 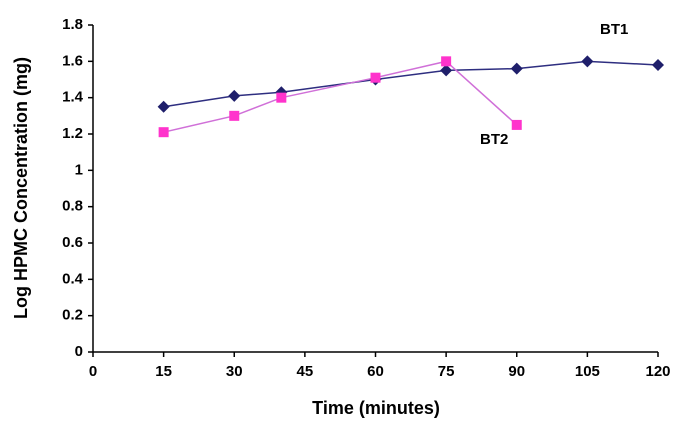 I want to click on y-tick-label: 0.8, so click(x=72, y=206).